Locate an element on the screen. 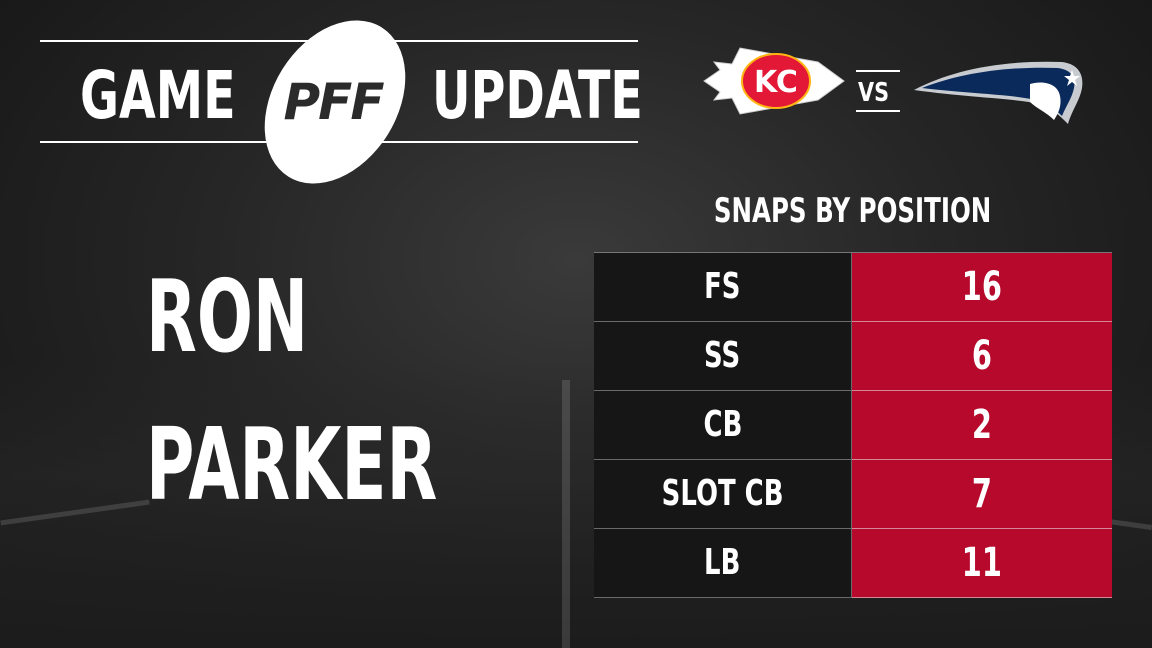 This screenshot has height=648, width=1152. player-last-name: PARKER is located at coordinates (292, 464).